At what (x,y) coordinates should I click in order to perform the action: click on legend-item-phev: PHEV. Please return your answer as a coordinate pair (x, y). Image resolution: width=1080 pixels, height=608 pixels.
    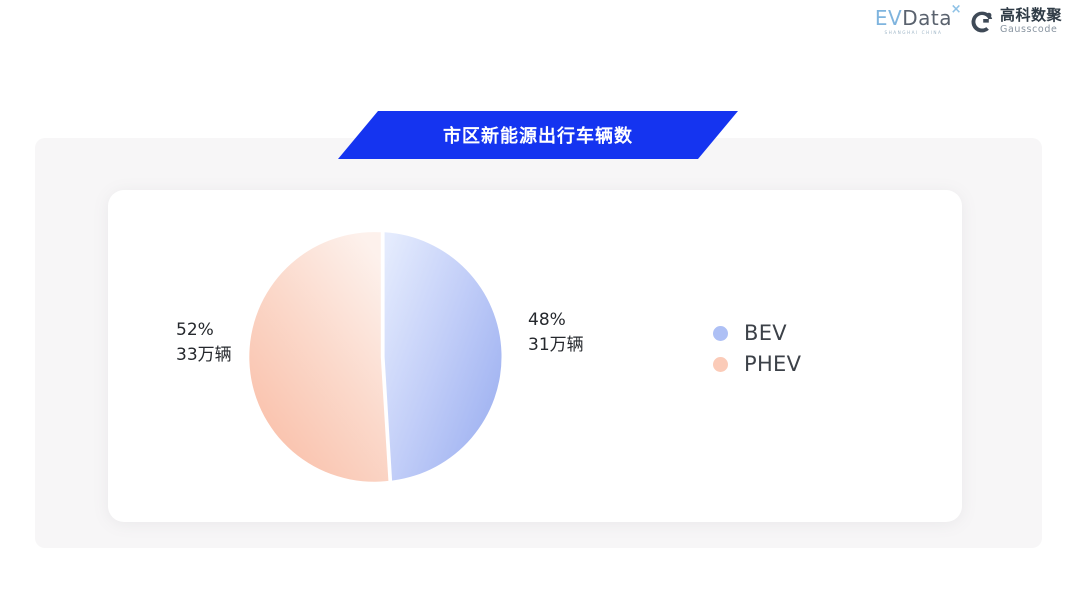
    Looking at the image, I should click on (757, 364).